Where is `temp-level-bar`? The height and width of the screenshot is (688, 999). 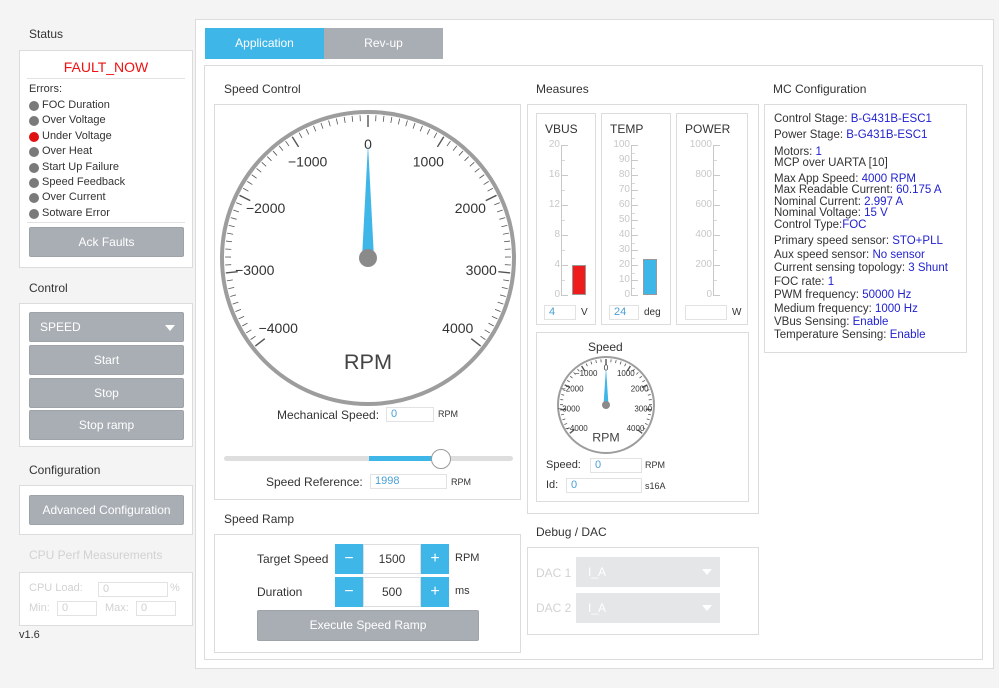 temp-level-bar is located at coordinates (650, 277).